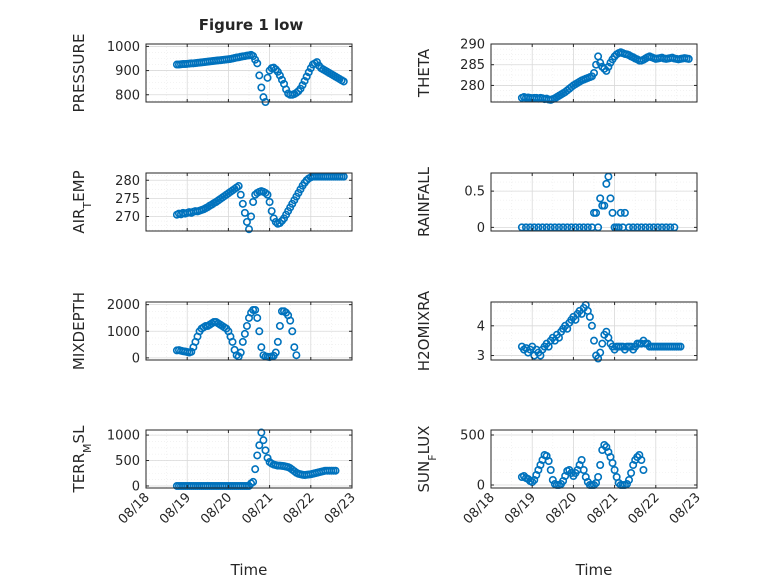 The width and height of the screenshot is (778, 587). What do you see at coordinates (472, 65) in the screenshot?
I see `y-tick-label: 285` at bounding box center [472, 65].